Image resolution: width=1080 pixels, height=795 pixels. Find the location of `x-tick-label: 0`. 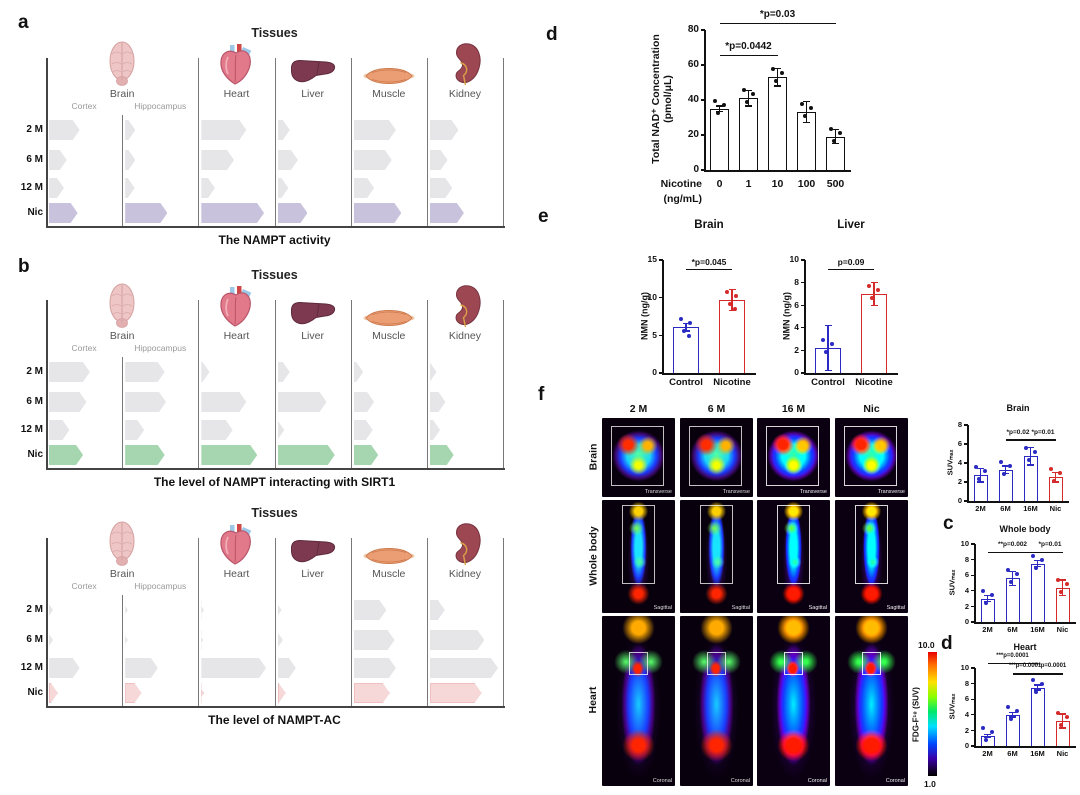

x-tick-label: 0 is located at coordinates (719, 184).